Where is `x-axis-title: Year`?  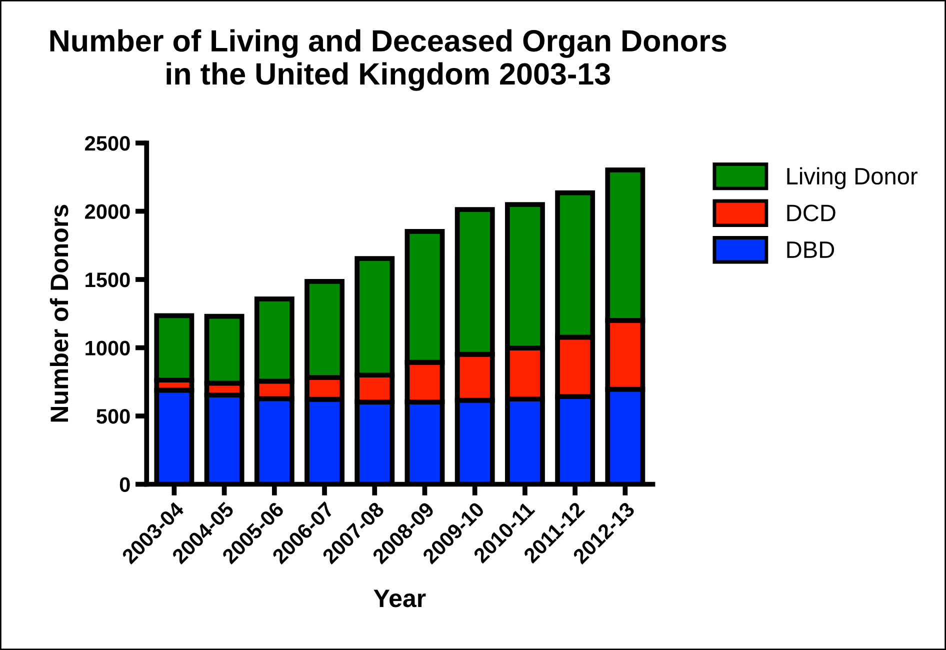
x-axis-title: Year is located at coordinates (400, 599).